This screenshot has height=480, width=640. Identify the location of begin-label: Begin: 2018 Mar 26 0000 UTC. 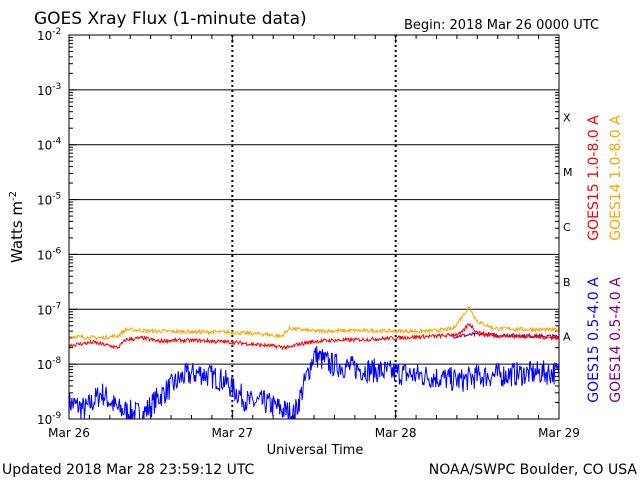
(501, 25).